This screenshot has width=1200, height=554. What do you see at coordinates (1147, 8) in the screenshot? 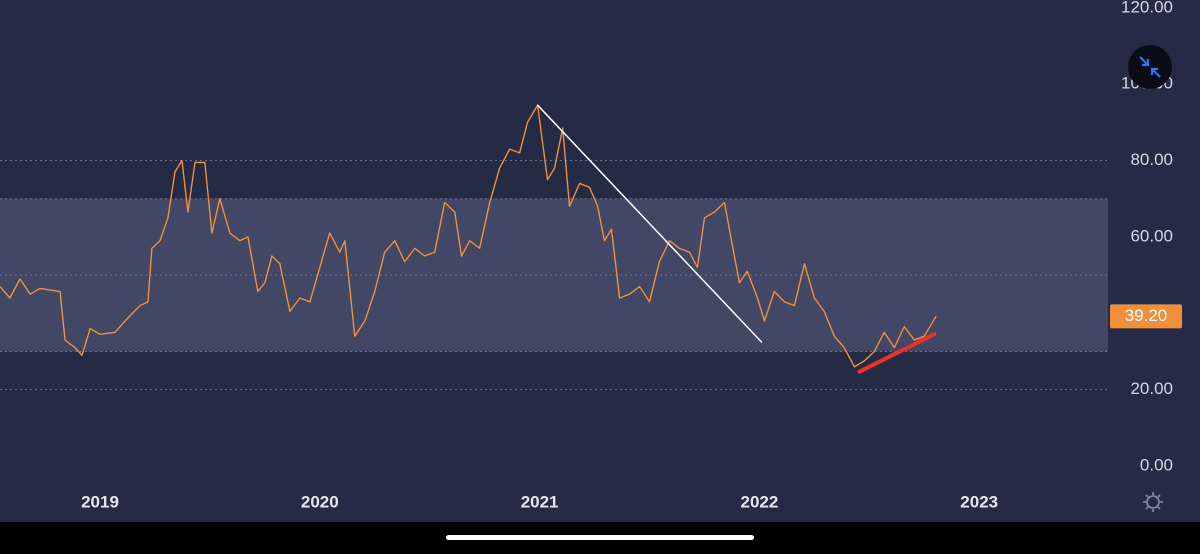
I see `y-tick-label: 120.00` at bounding box center [1147, 8].